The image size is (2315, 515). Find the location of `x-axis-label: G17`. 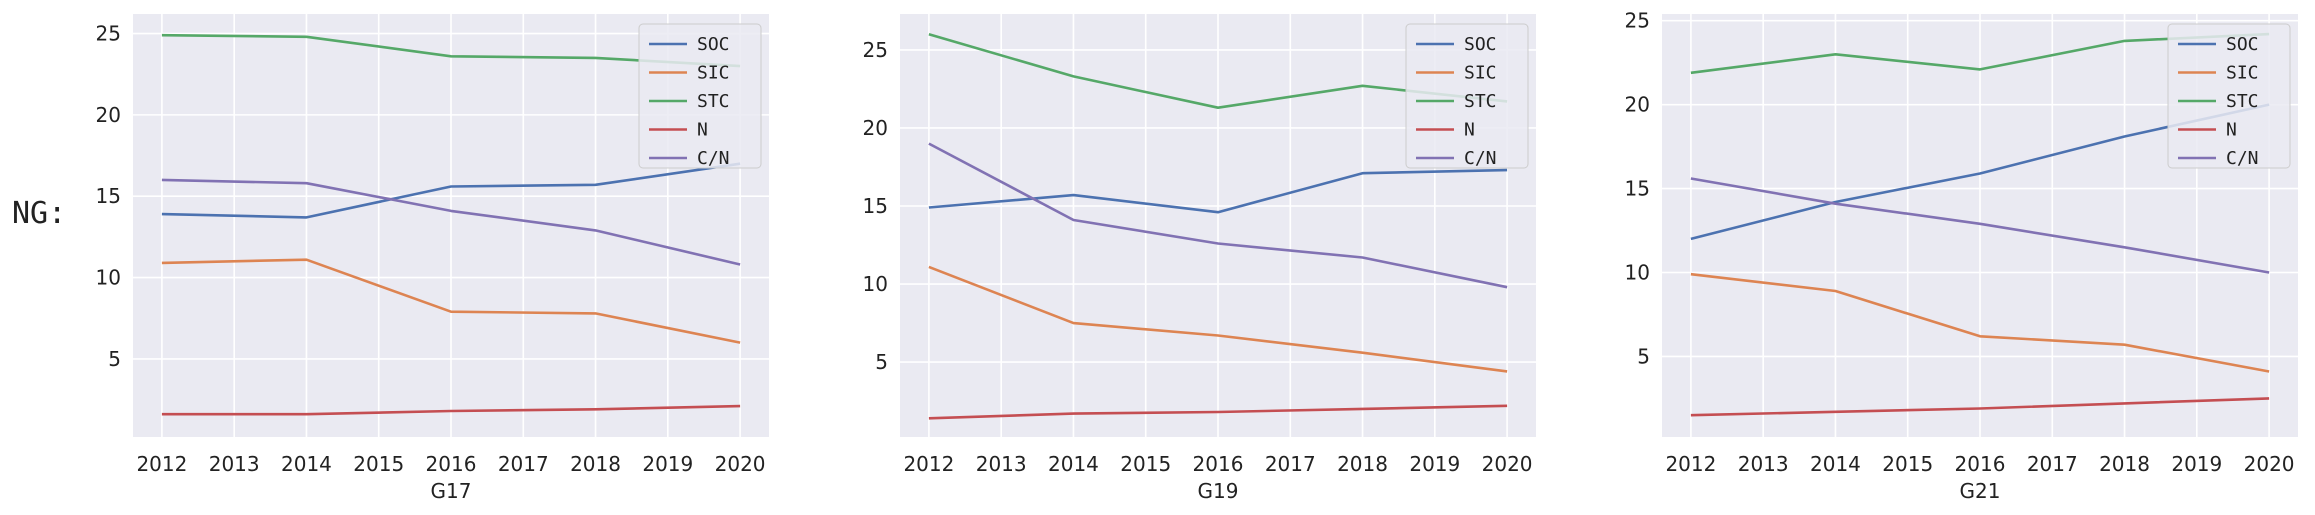

x-axis-label: G17 is located at coordinates (451, 491).